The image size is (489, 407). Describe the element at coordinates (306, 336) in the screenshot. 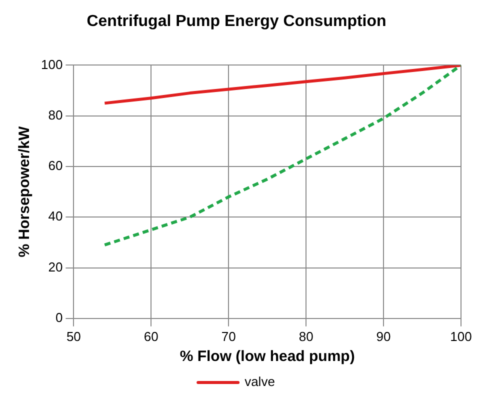

I see `x-tick-label: 80` at that location.